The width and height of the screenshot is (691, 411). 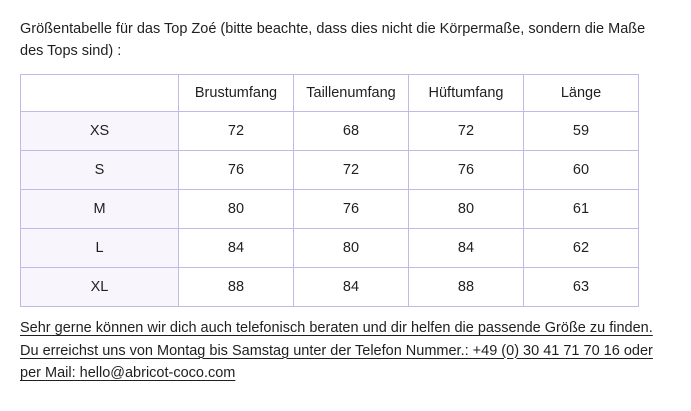 What do you see at coordinates (581, 131) in the screenshot?
I see `cell-value: 59` at bounding box center [581, 131].